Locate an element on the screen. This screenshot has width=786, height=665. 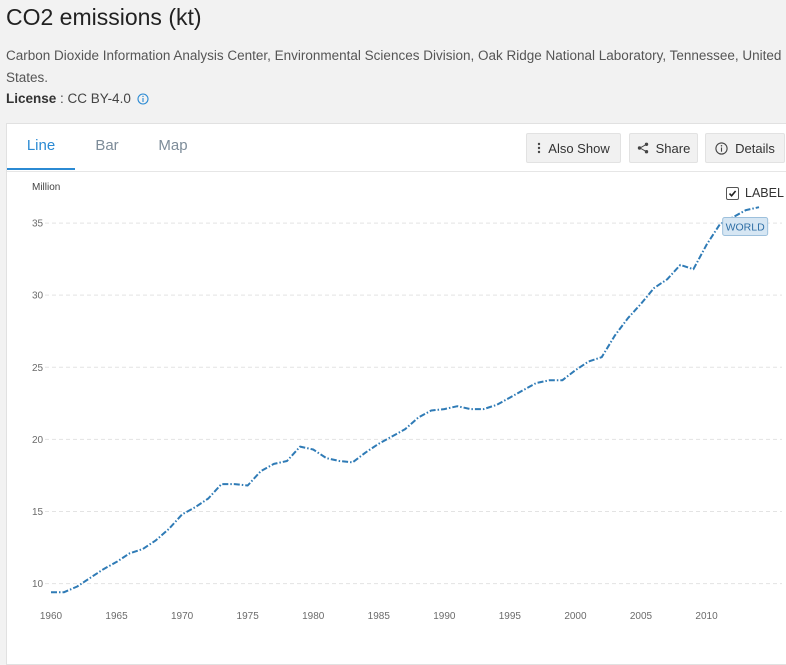
y-tick-label: 25 is located at coordinates (38, 368).